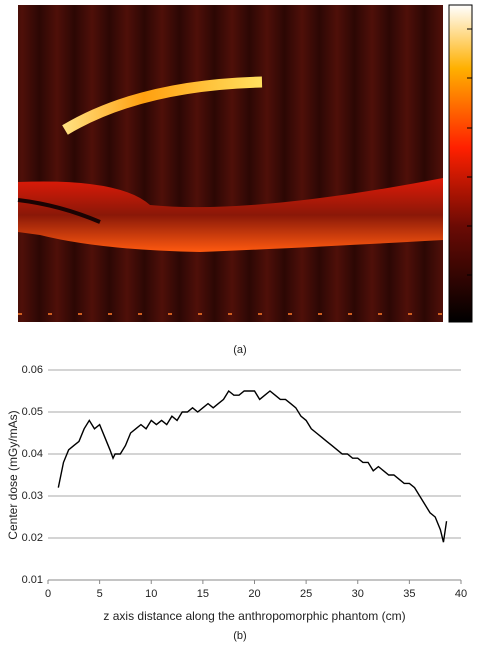  I want to click on panel-label: (a), so click(239, 350).